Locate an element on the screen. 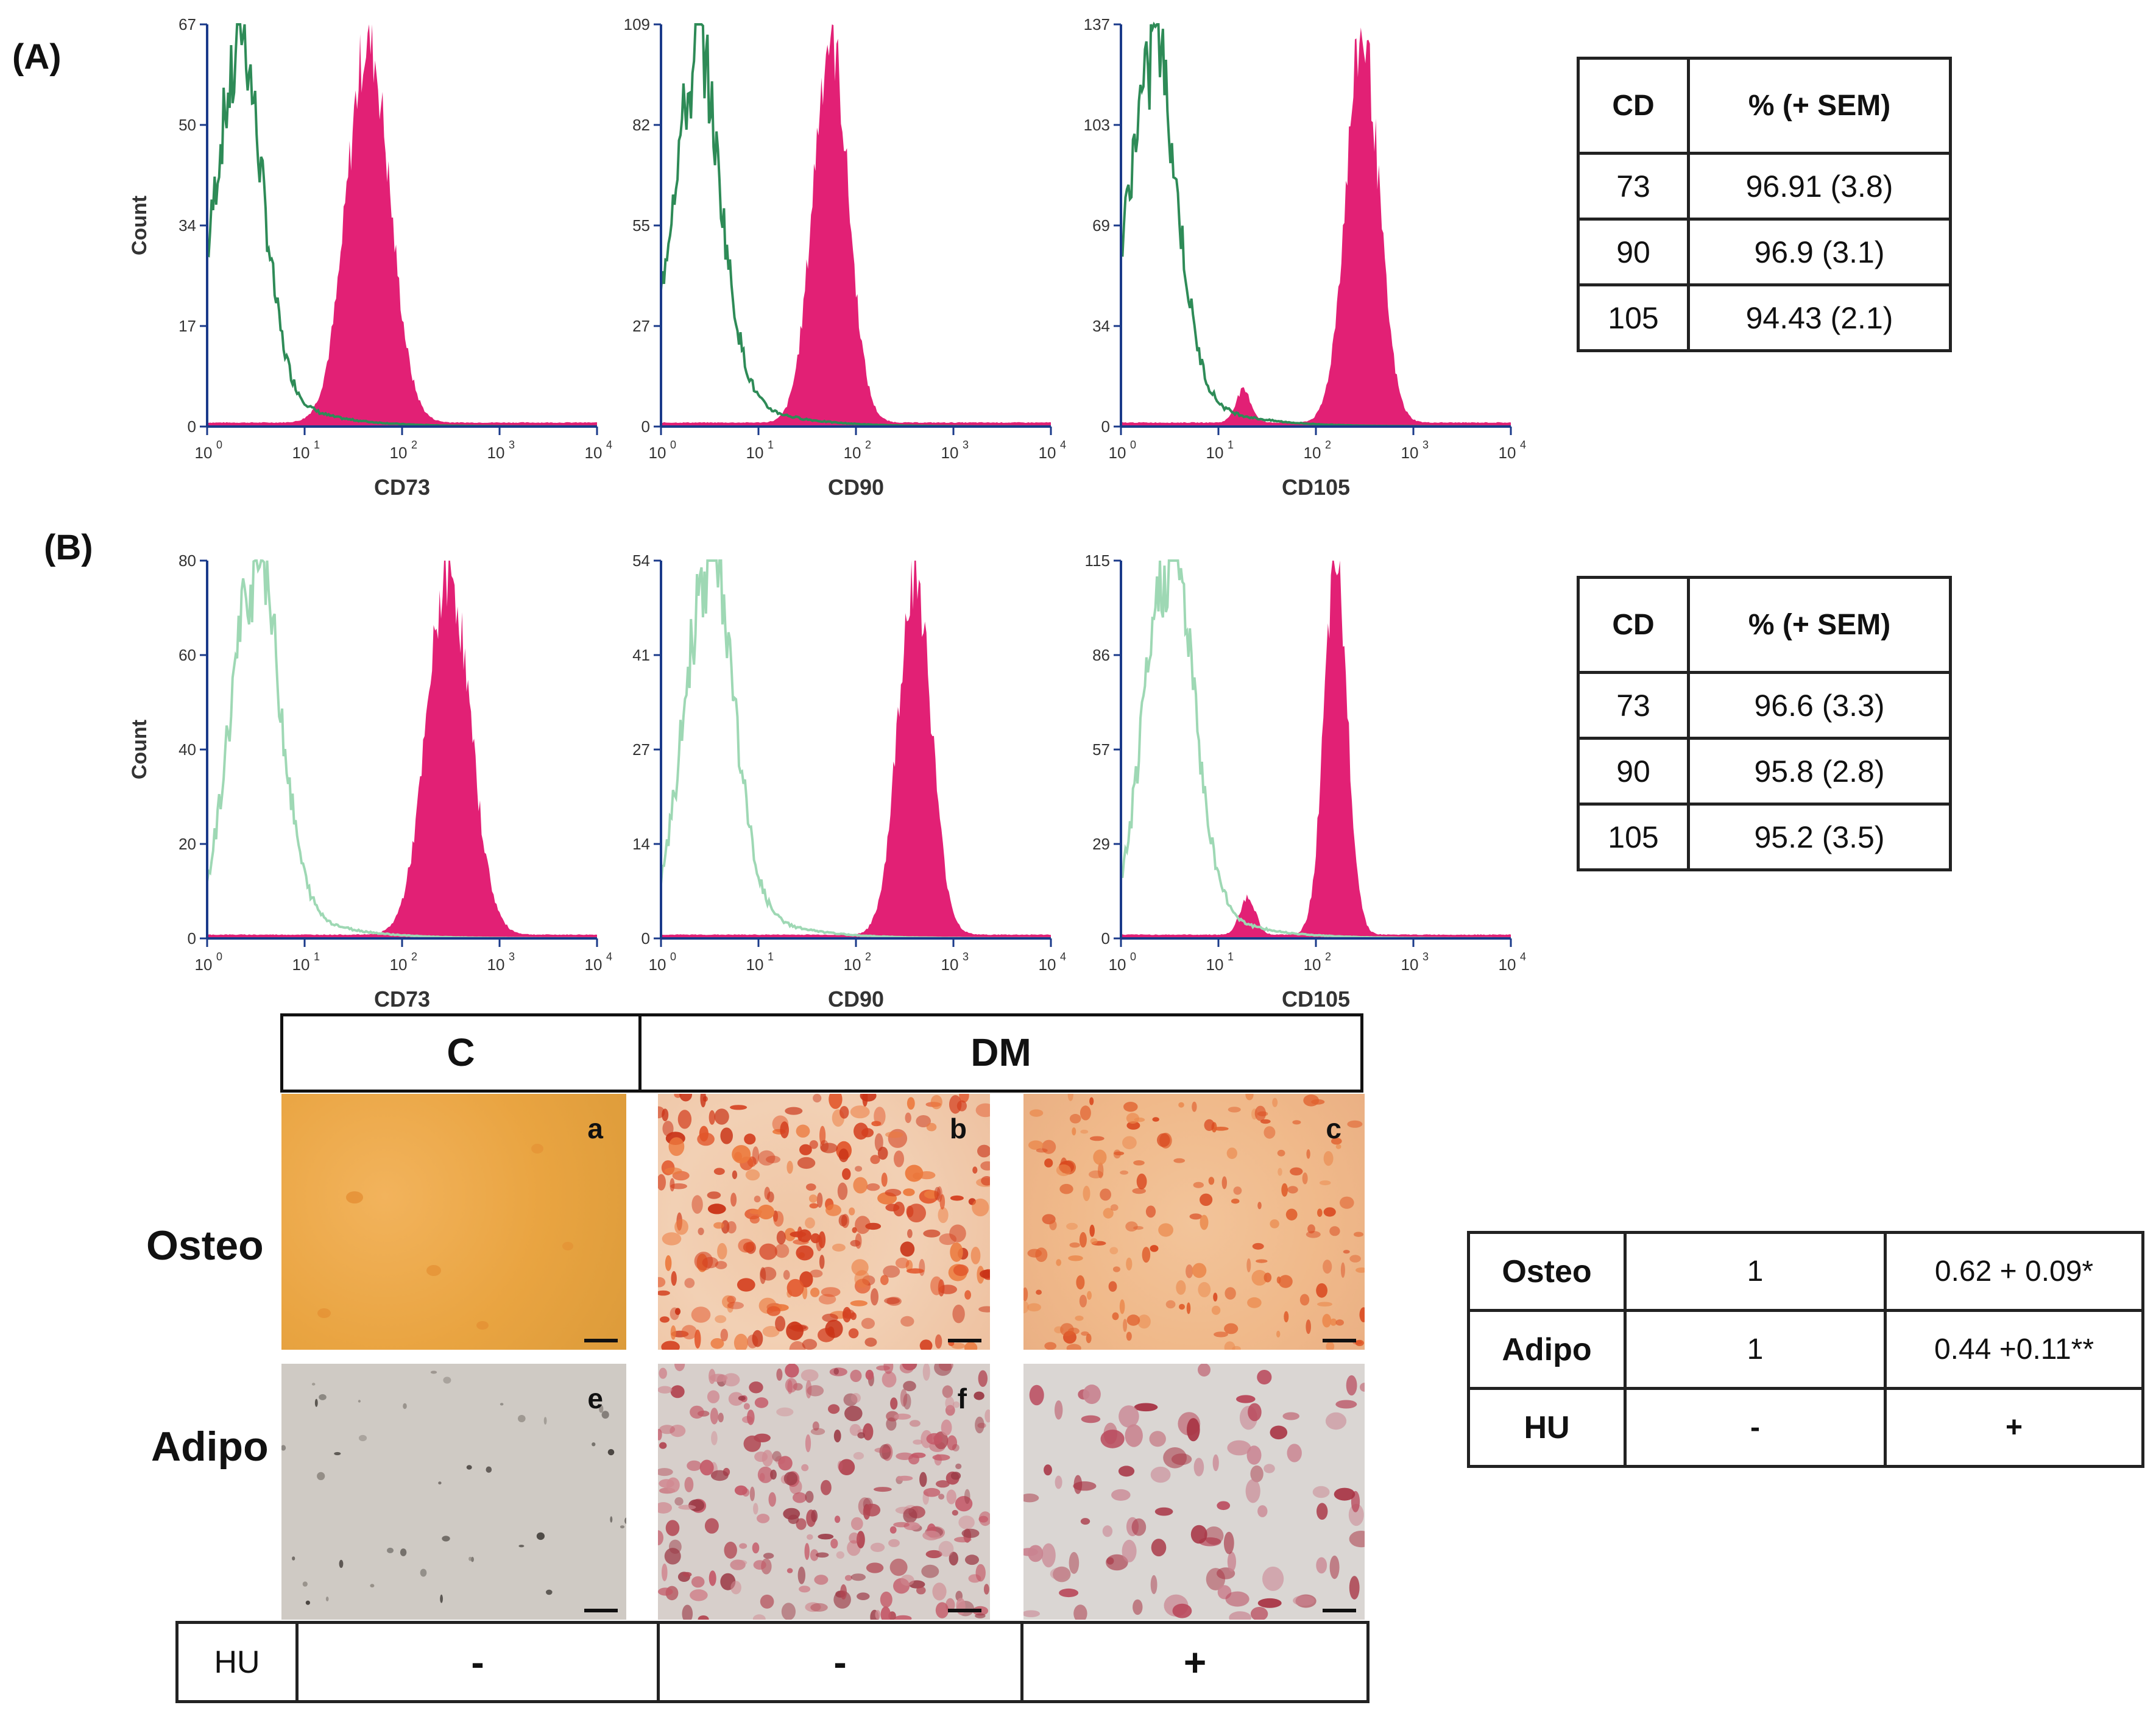 The height and width of the screenshot is (1719, 2156). micrograph-letter: e is located at coordinates (595, 1399).